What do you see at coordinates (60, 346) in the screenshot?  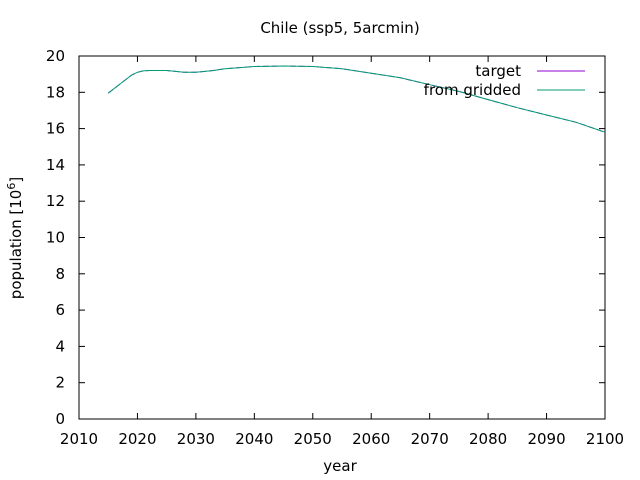 I see `y-tick-label: 4` at bounding box center [60, 346].